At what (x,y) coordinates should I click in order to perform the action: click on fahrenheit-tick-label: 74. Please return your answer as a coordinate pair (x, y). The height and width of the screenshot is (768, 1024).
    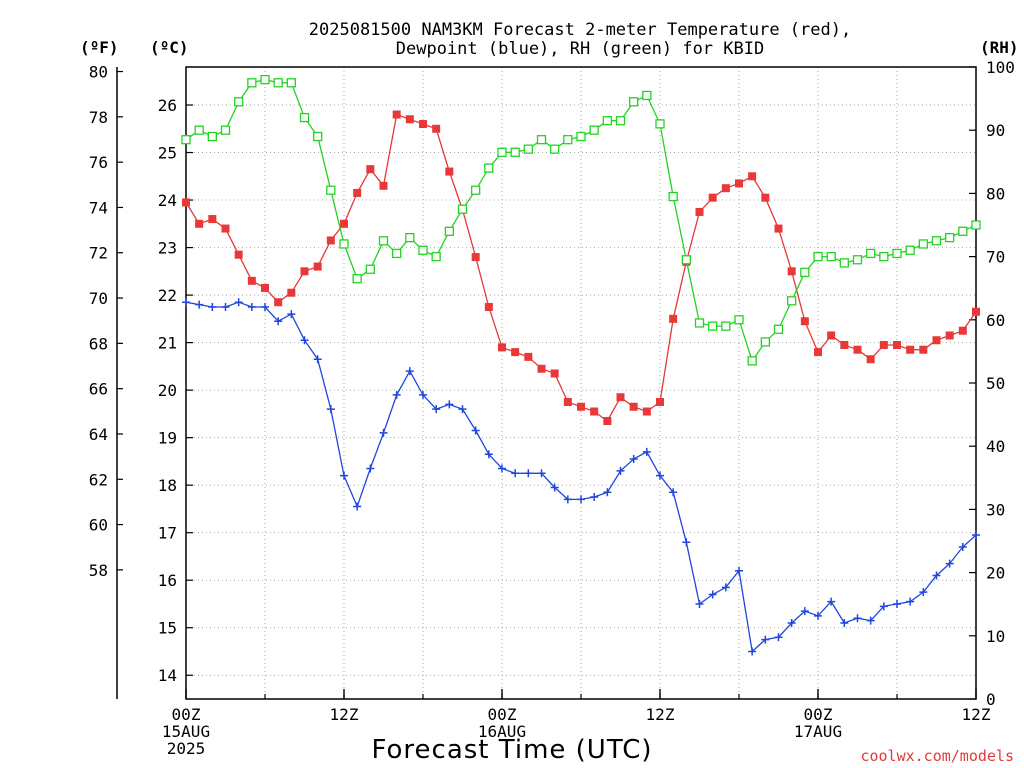
    Looking at the image, I should click on (98, 207).